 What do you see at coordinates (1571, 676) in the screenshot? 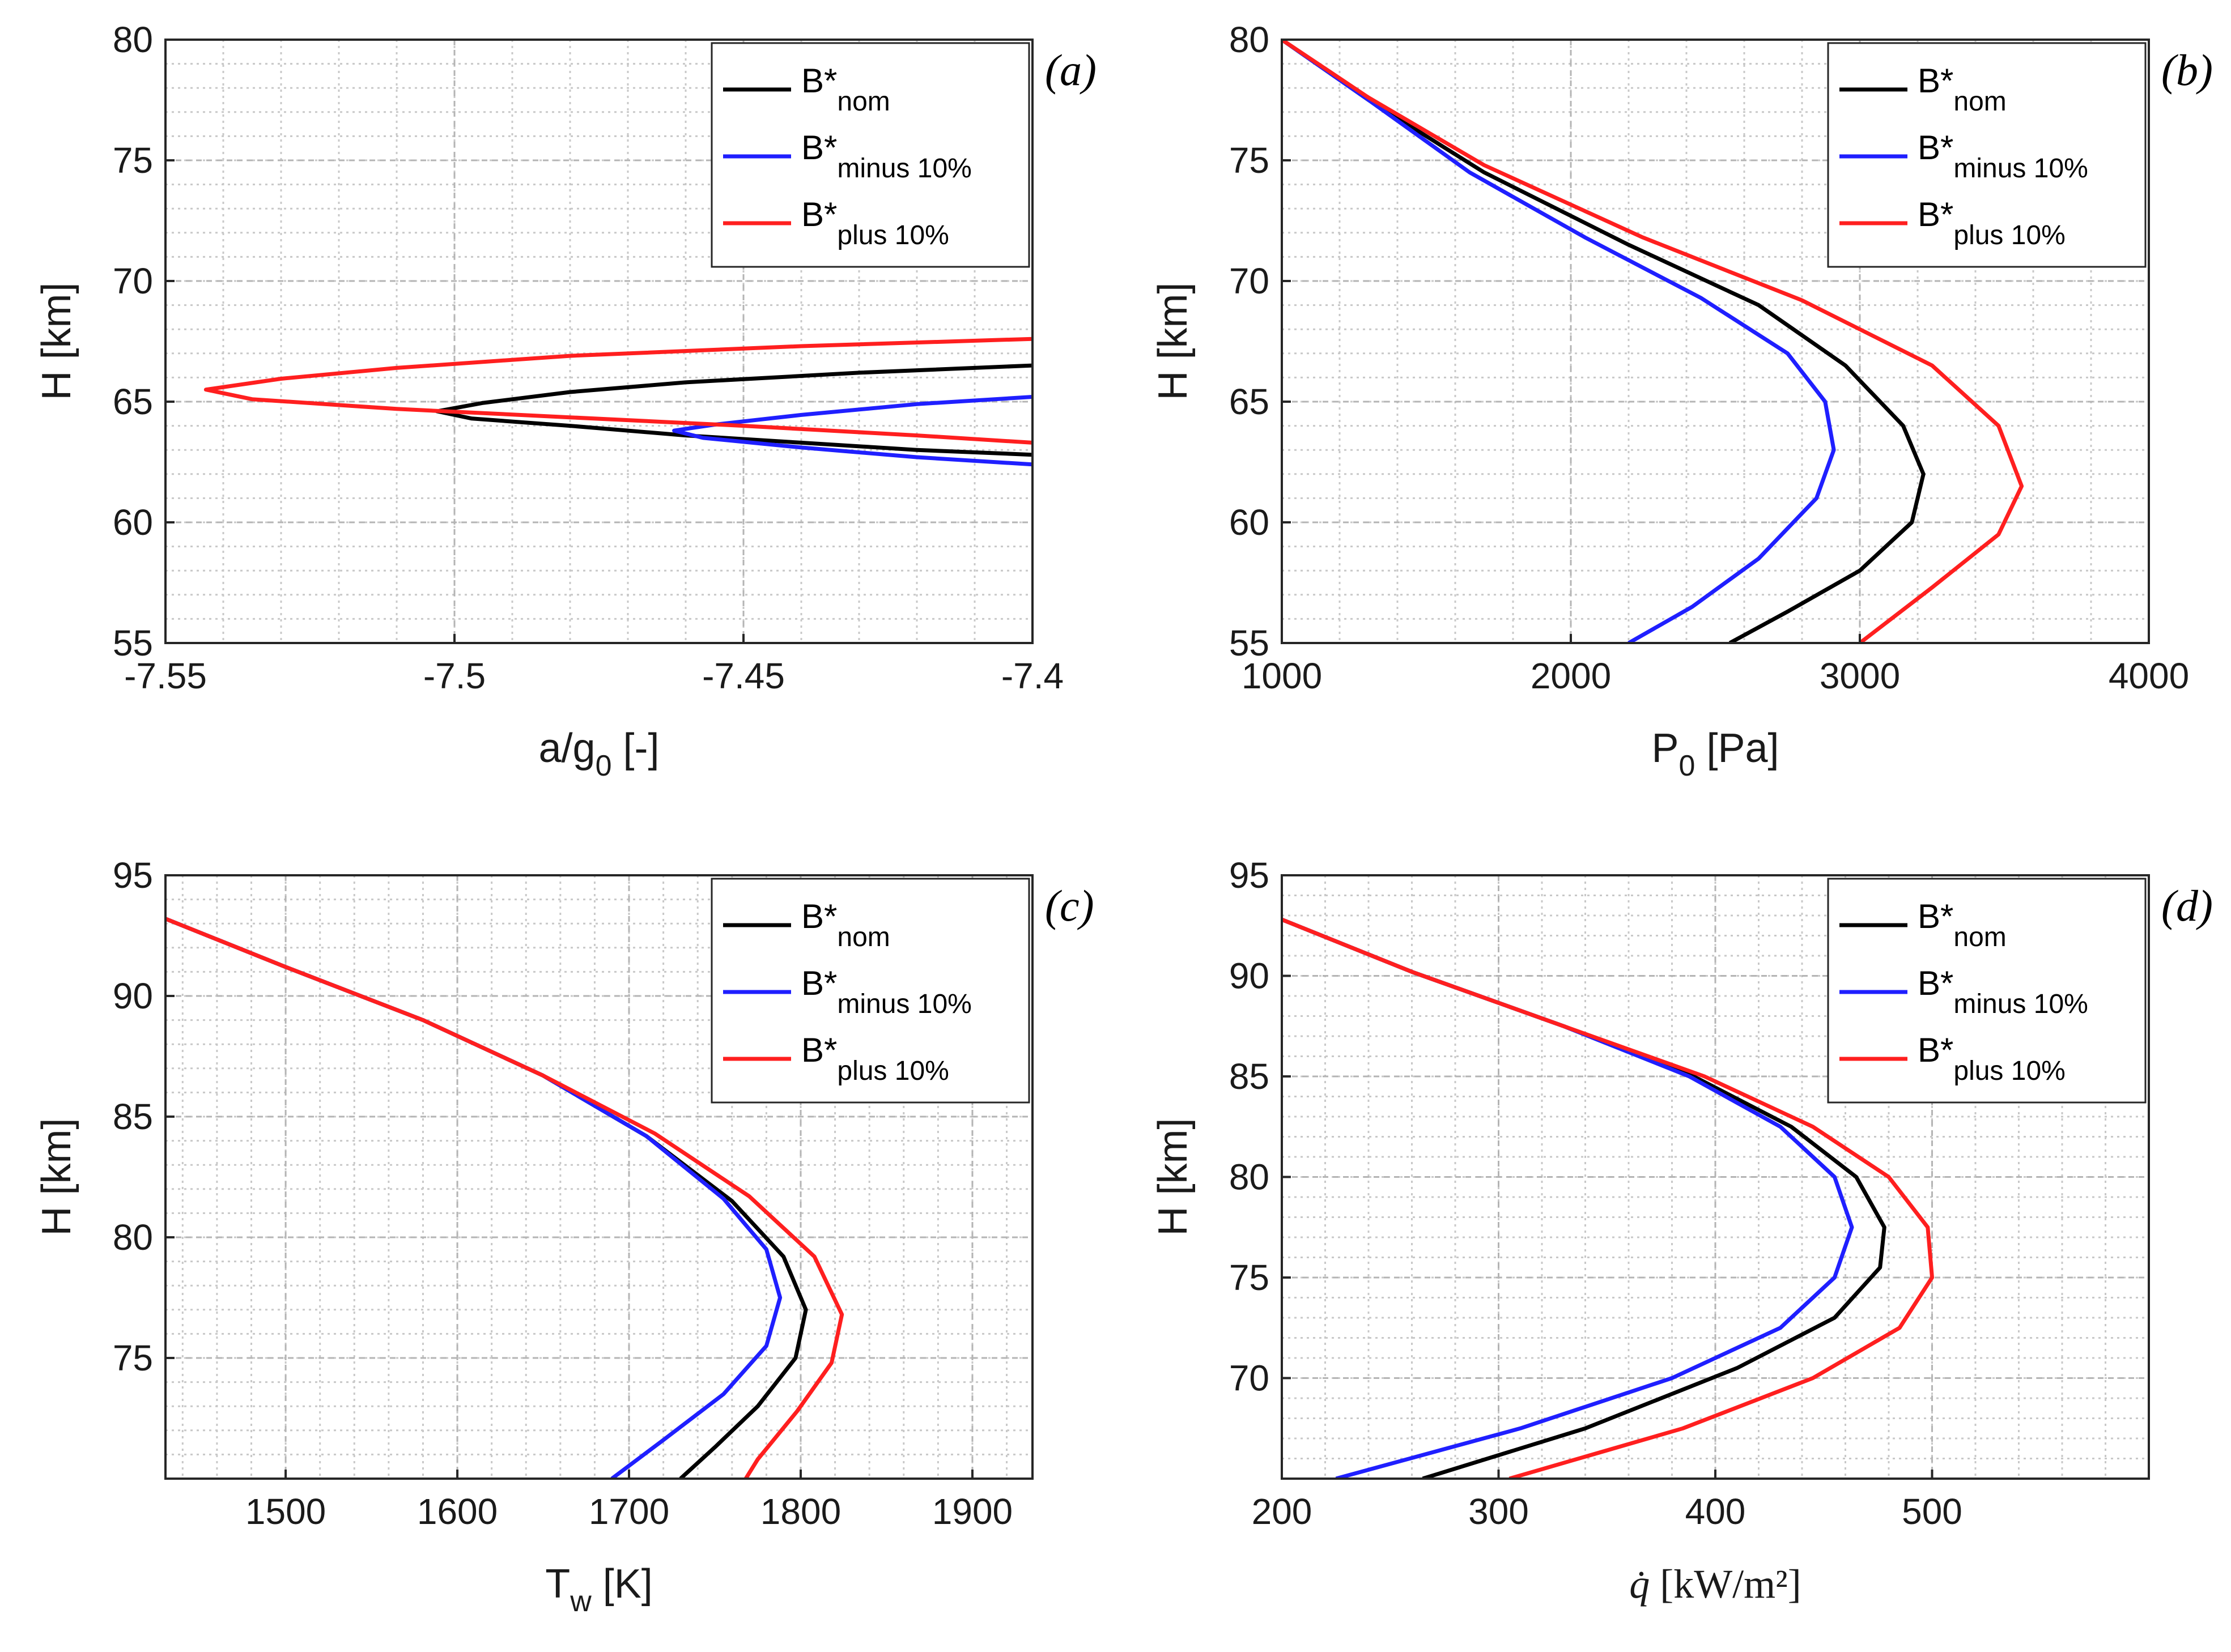
I see `x-tick-label: 2000` at bounding box center [1571, 676].